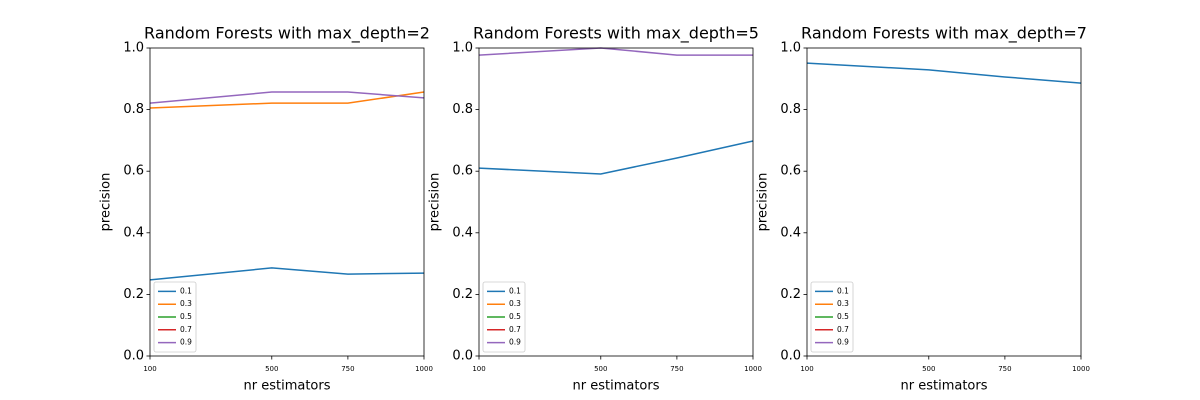 Image resolution: width=1200 pixels, height=400 pixels. I want to click on chart-title: Random Forests with max_depth=2, so click(287, 34).